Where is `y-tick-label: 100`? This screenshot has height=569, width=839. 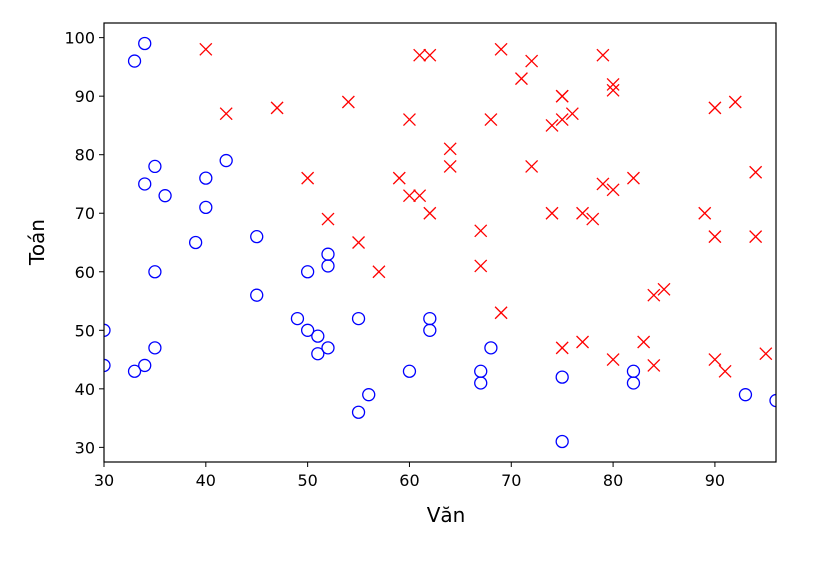 y-tick-label: 100 is located at coordinates (79, 38).